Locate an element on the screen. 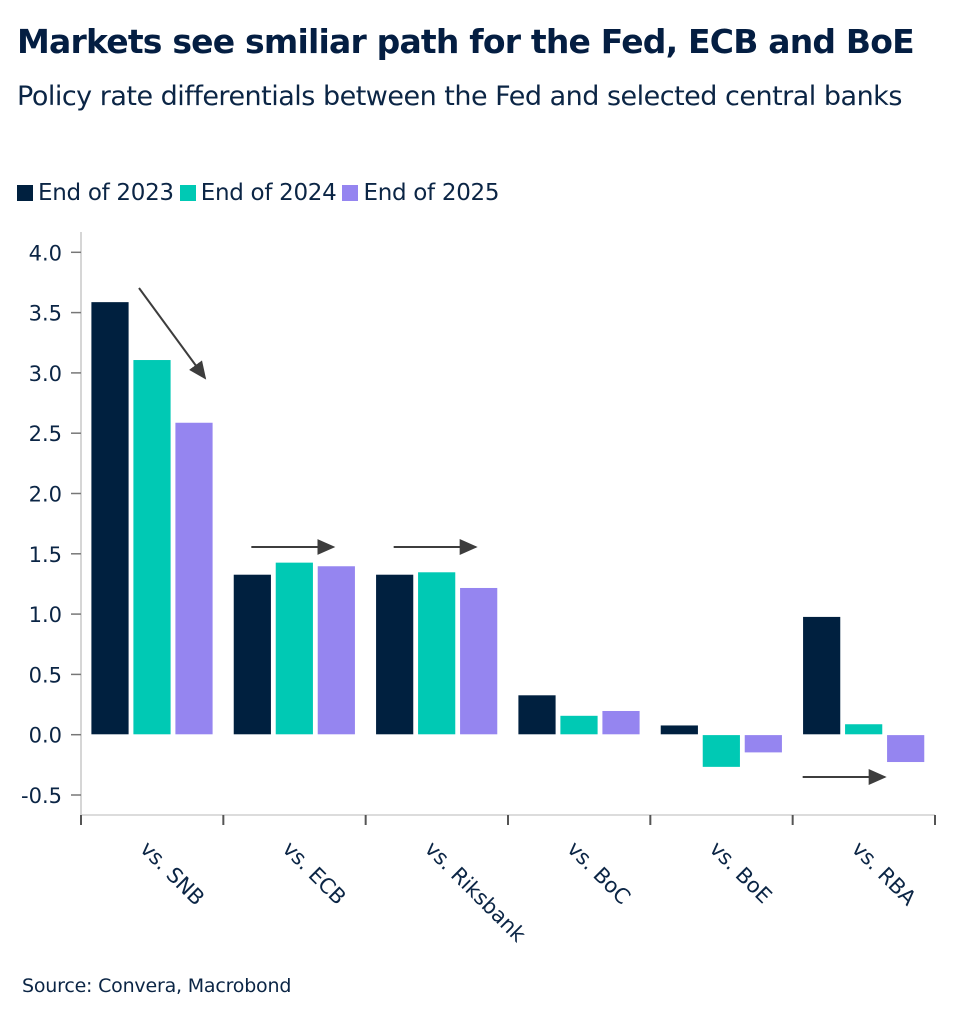 The width and height of the screenshot is (966, 1024). legend-swatch-2024 is located at coordinates (187, 193).